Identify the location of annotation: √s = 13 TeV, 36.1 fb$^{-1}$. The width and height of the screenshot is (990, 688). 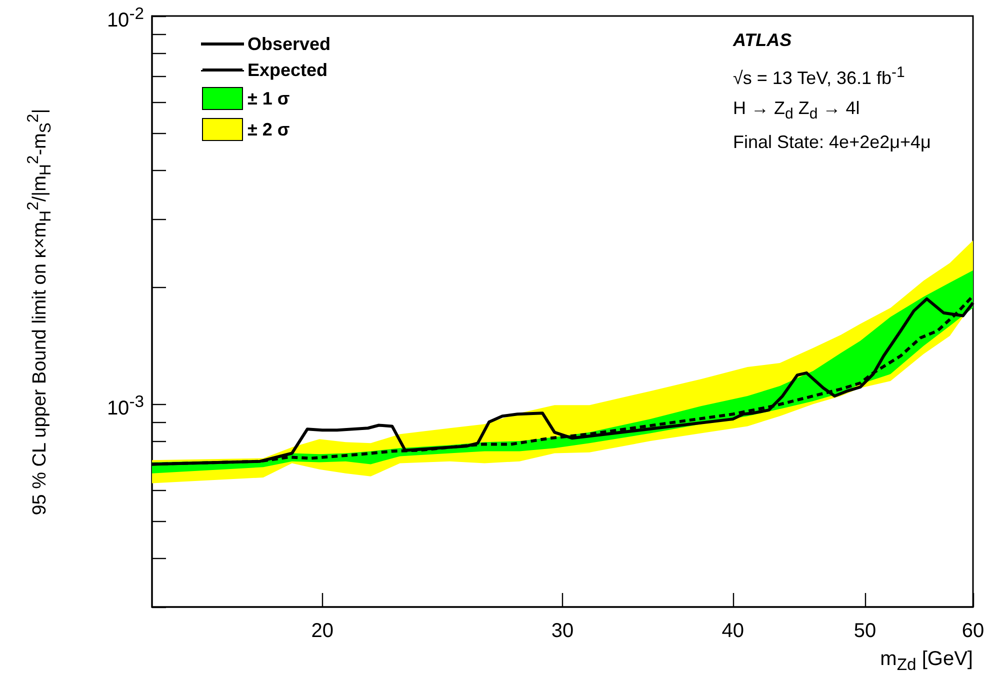
(819, 76).